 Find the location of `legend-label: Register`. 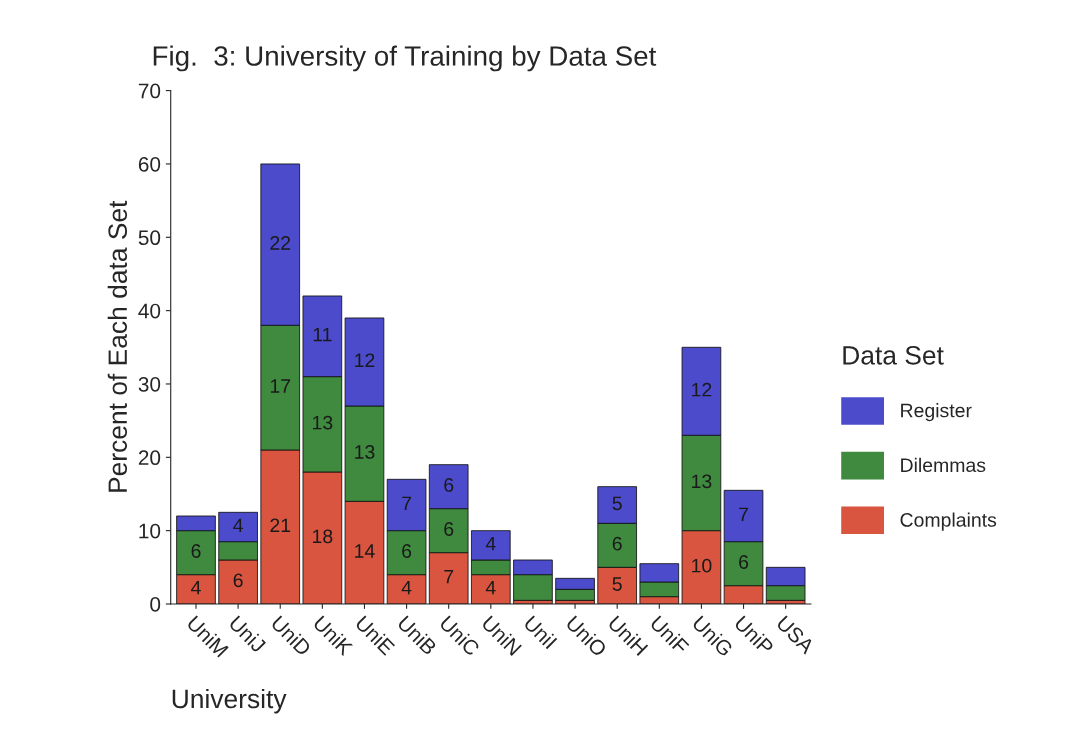

legend-label: Register is located at coordinates (936, 412).